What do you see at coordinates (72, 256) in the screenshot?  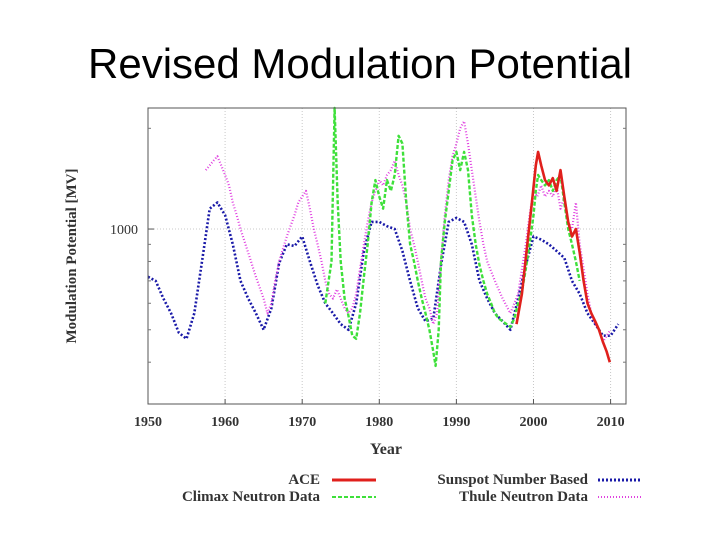 I see `y-axis-label: Modulation Potential [MV]` at bounding box center [72, 256].